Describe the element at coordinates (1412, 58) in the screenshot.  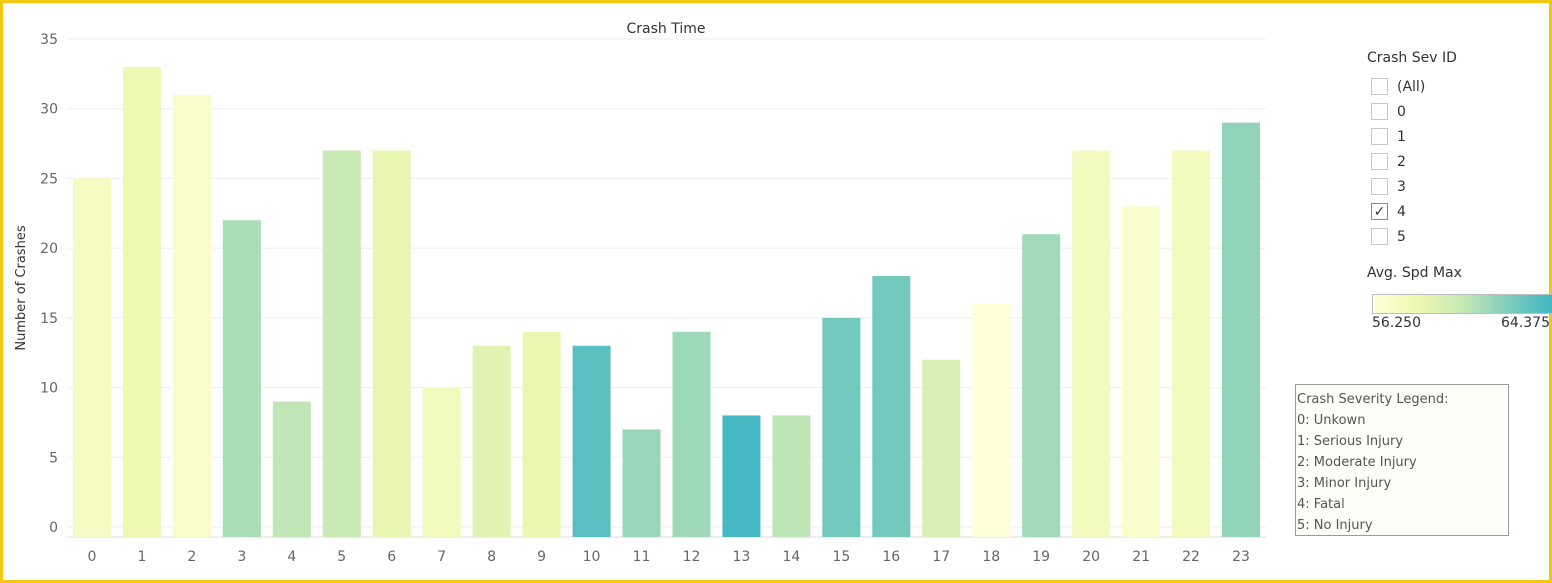
I see `filter-title: Crash Sev ID` at that location.